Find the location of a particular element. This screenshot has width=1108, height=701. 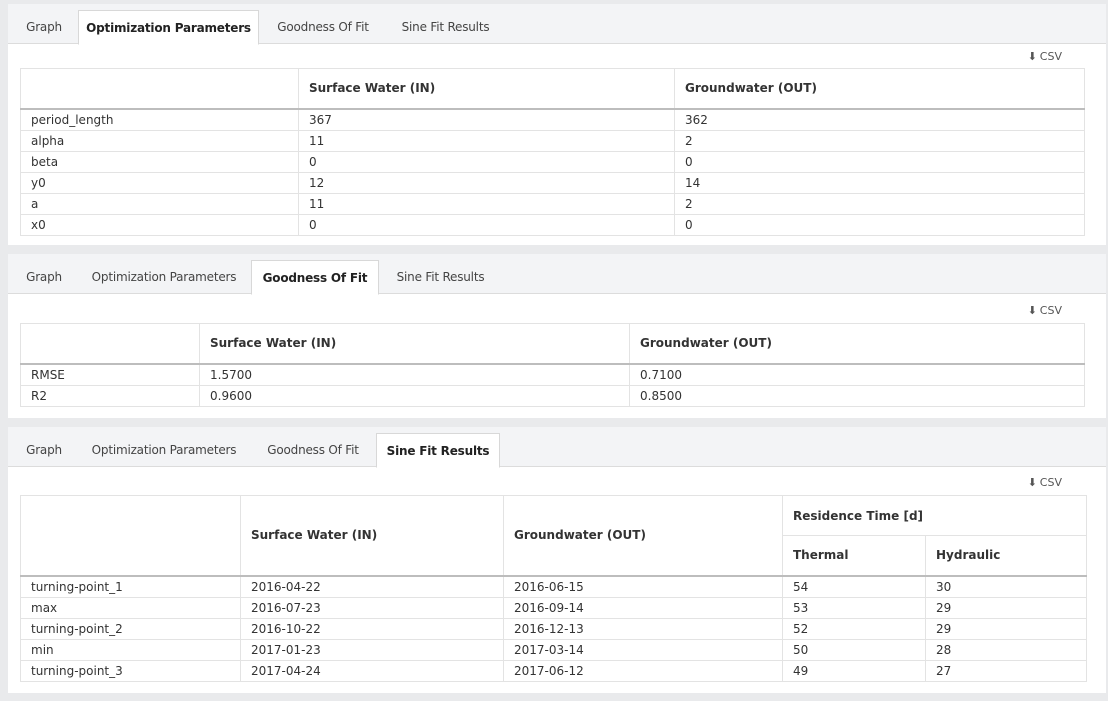

row-label: R2 is located at coordinates (110, 395).